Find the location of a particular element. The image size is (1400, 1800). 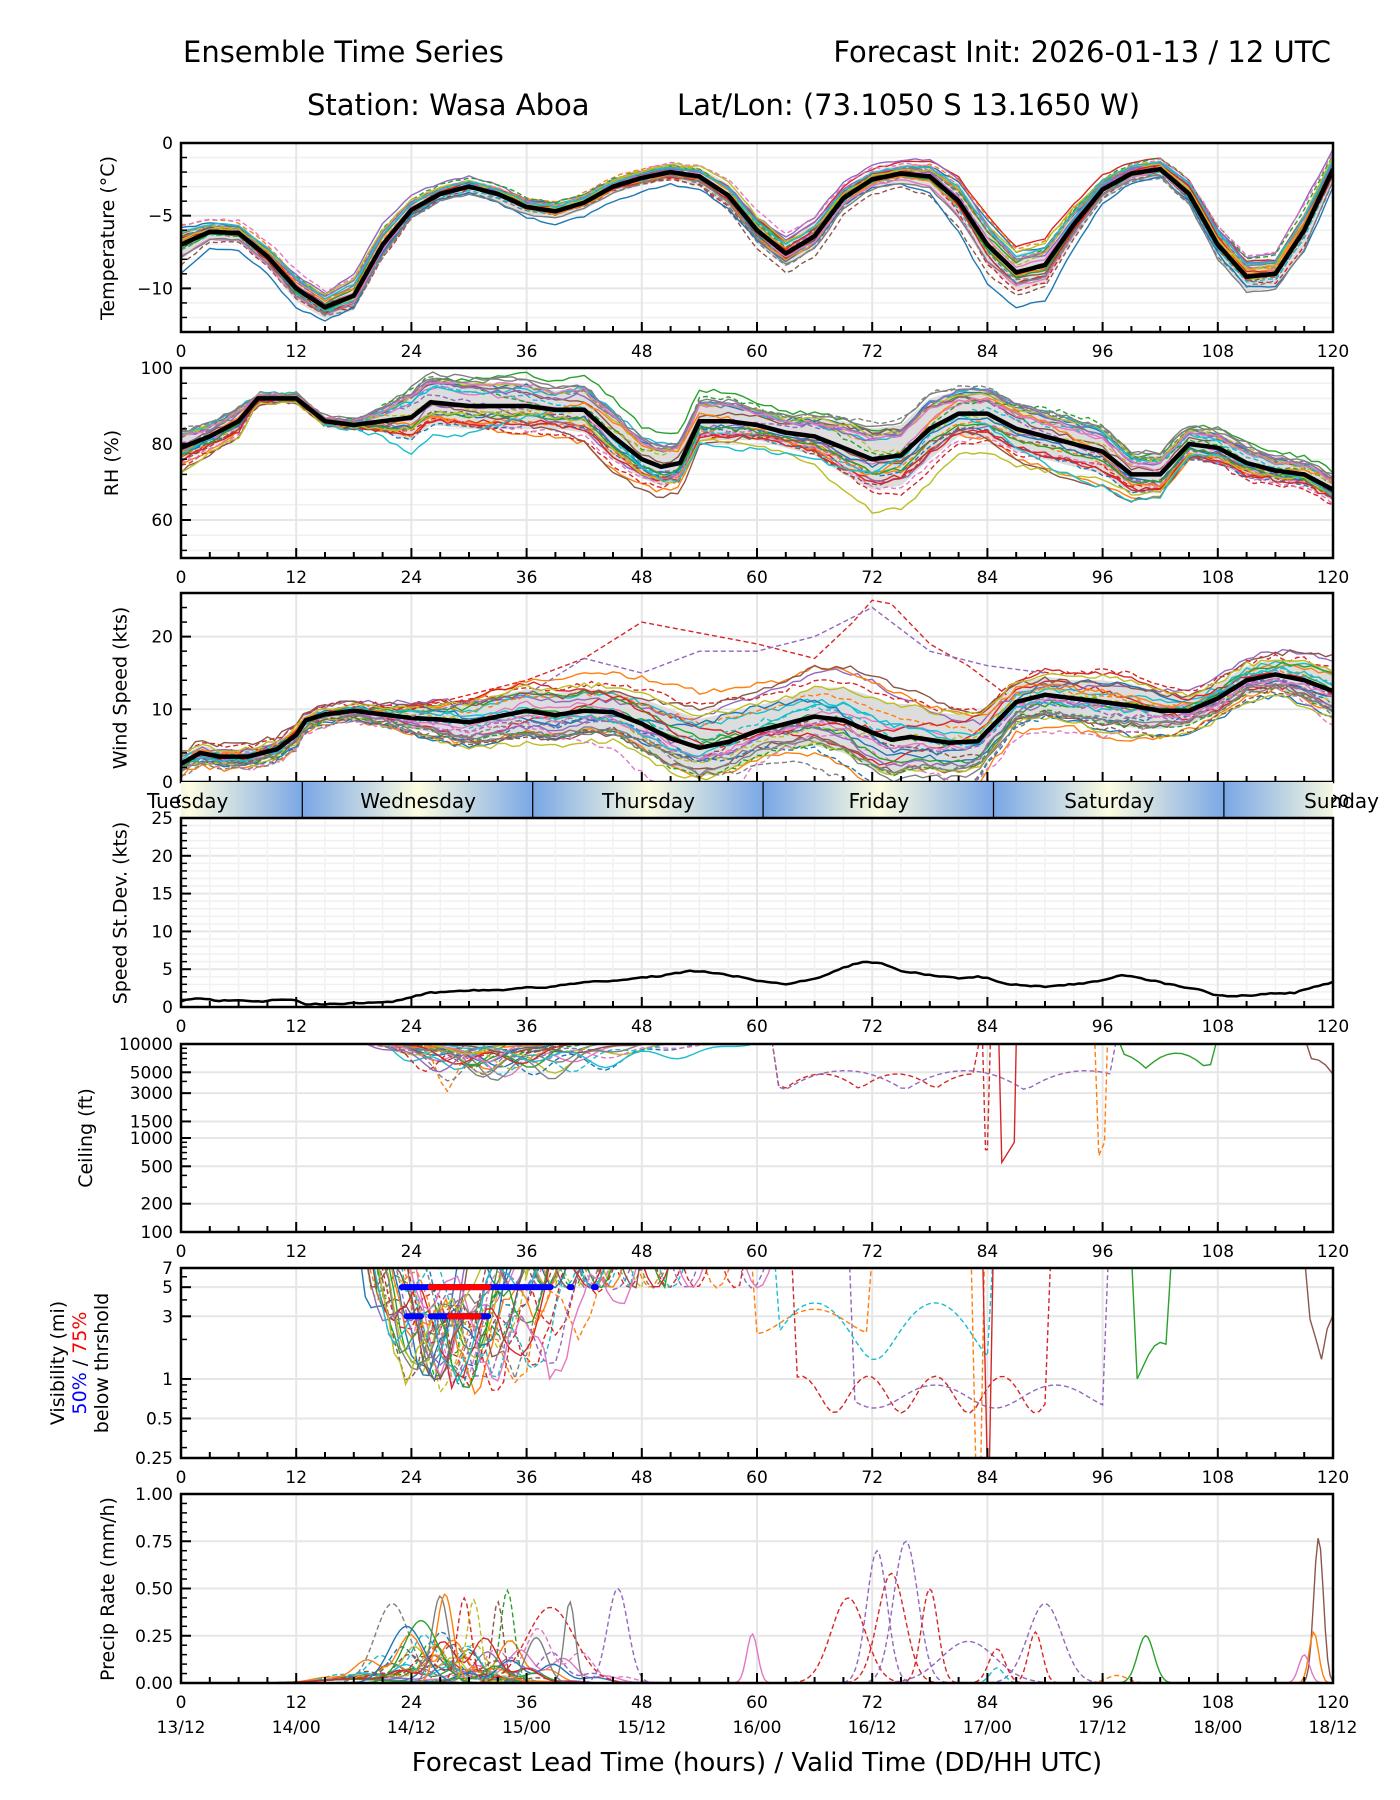

ceiling-member-line is located at coordinates (433, 1058).